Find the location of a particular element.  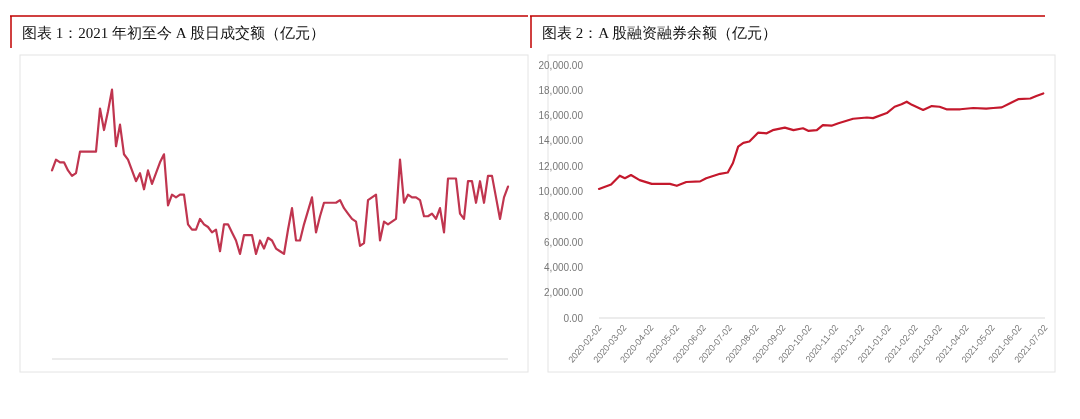

y-tick-label: 8,000.00 is located at coordinates (564, 217).